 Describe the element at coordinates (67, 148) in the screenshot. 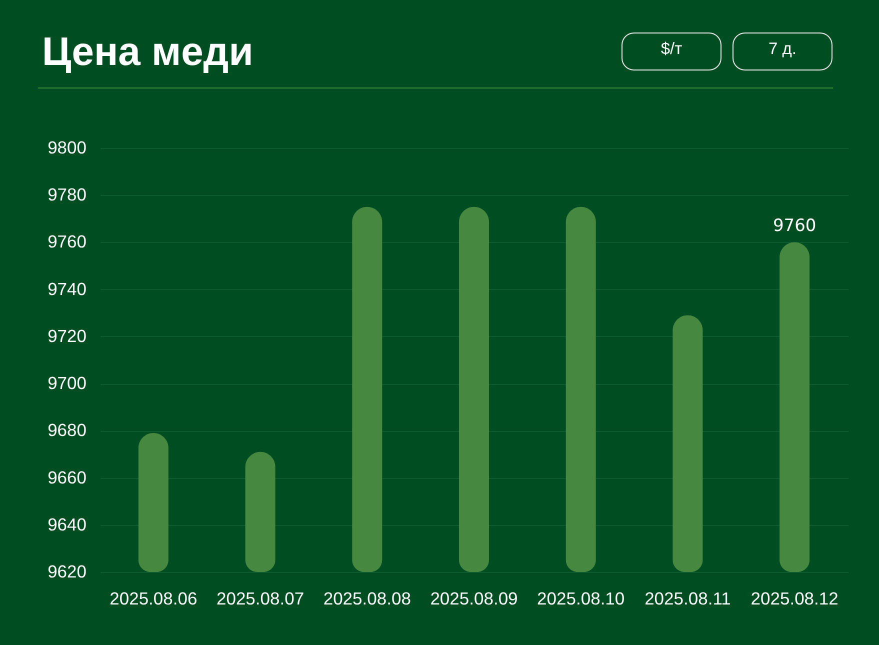

I see `y-tick-label: 9800` at that location.